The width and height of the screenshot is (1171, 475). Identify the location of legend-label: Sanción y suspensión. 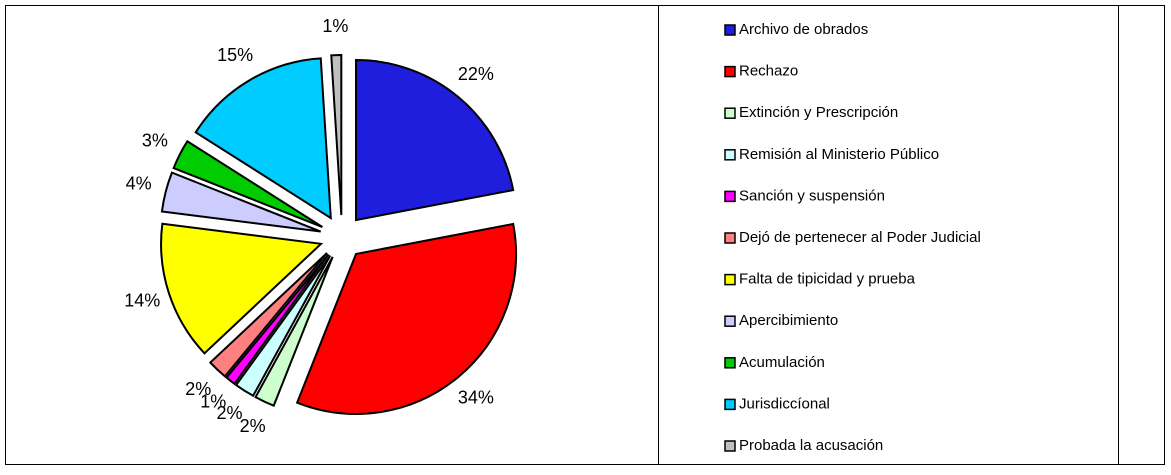
(812, 195).